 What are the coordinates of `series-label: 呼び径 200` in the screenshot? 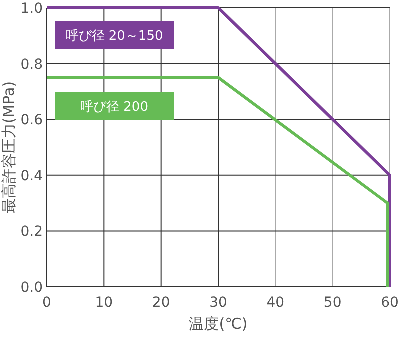 It's located at (114, 107).